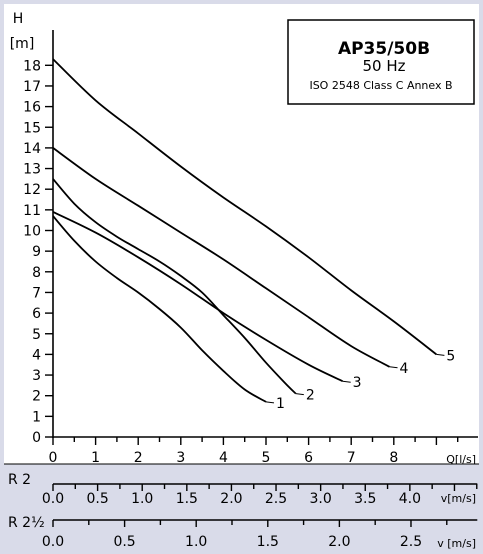 This screenshot has height=554, width=483. Describe the element at coordinates (384, 49) in the screenshot. I see `chart-title: AP35/50B` at that location.